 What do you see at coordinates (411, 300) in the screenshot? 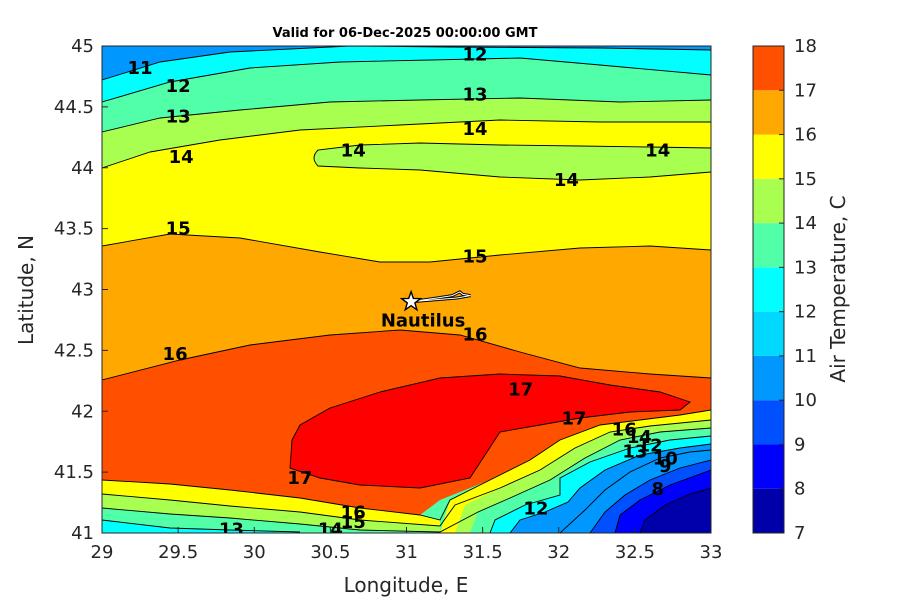
I see `vessel-star-icon` at bounding box center [411, 300].